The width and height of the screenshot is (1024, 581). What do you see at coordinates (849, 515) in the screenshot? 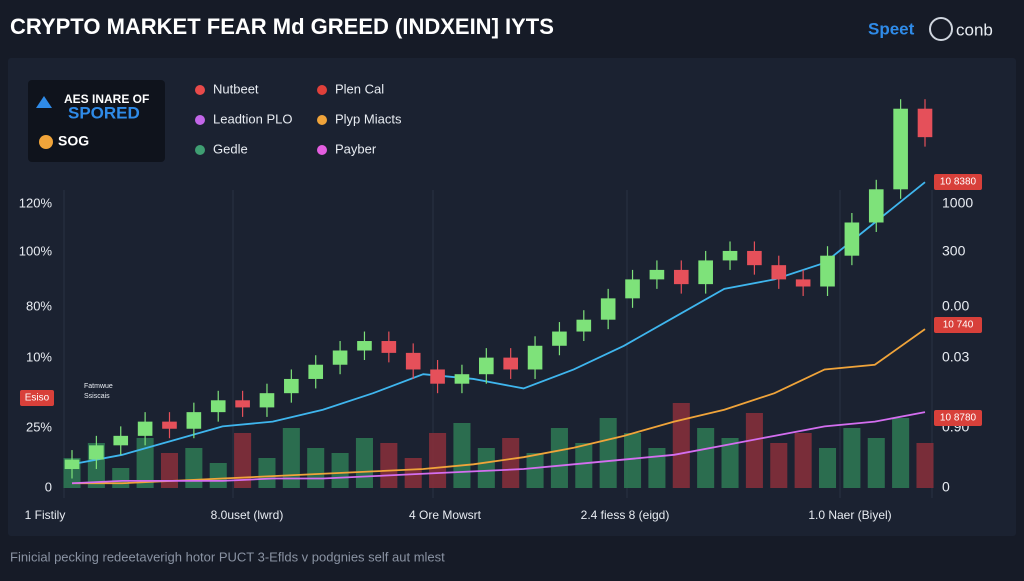
I see `x-axis-label: 1.0 Naer (Biyel)` at bounding box center [849, 515].